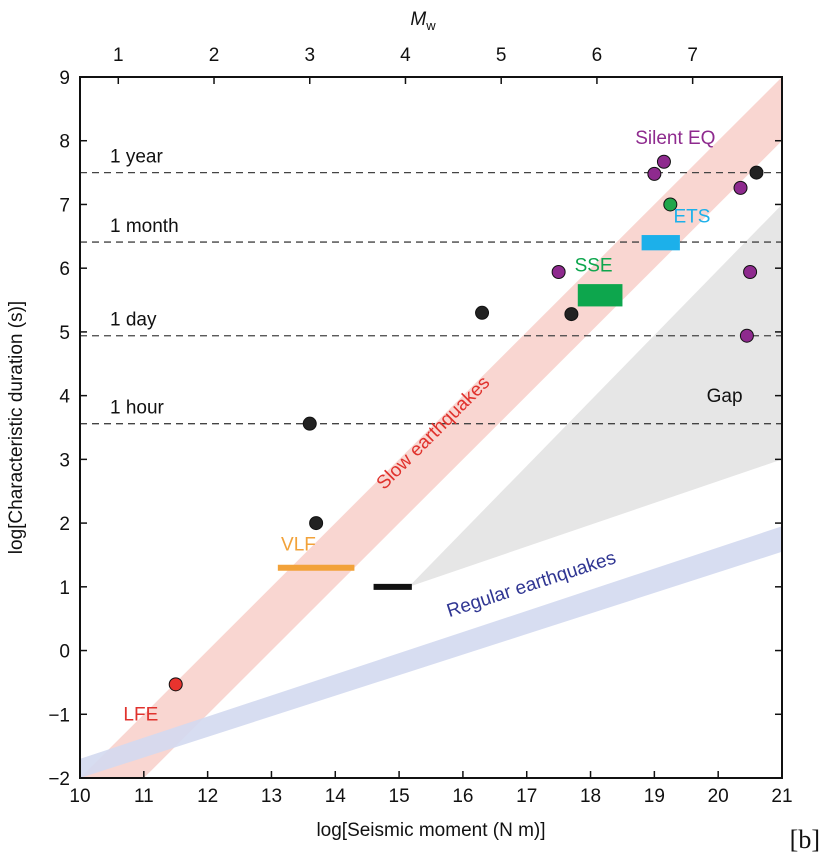  What do you see at coordinates (140, 715) in the screenshot?
I see `series-label: LFE` at bounding box center [140, 715].